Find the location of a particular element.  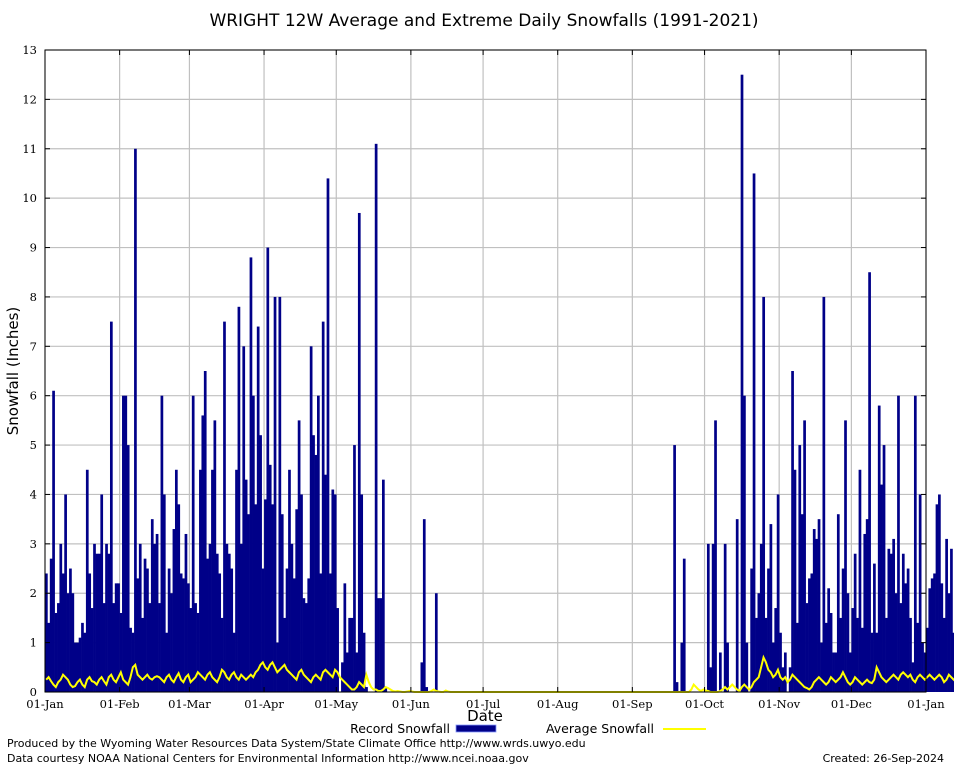

y-tick-label: 11 is located at coordinates (29, 149).